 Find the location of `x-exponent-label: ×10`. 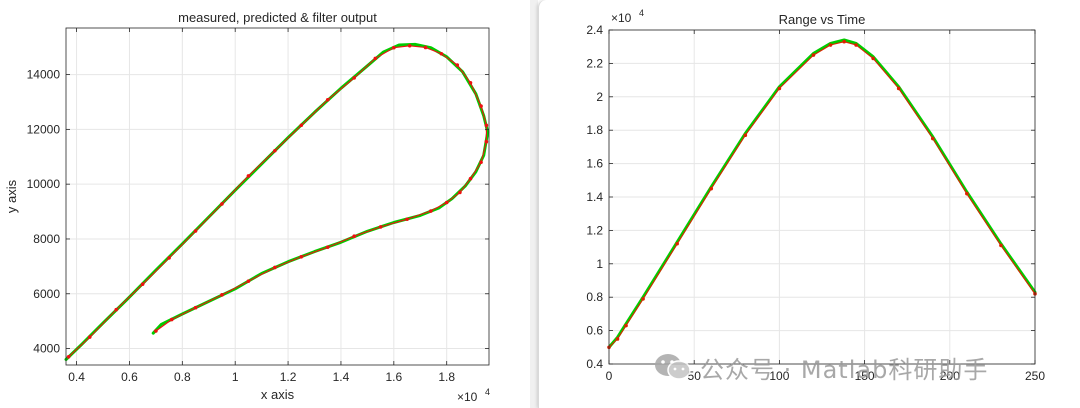

x-exponent-label: ×10 is located at coordinates (467, 397).